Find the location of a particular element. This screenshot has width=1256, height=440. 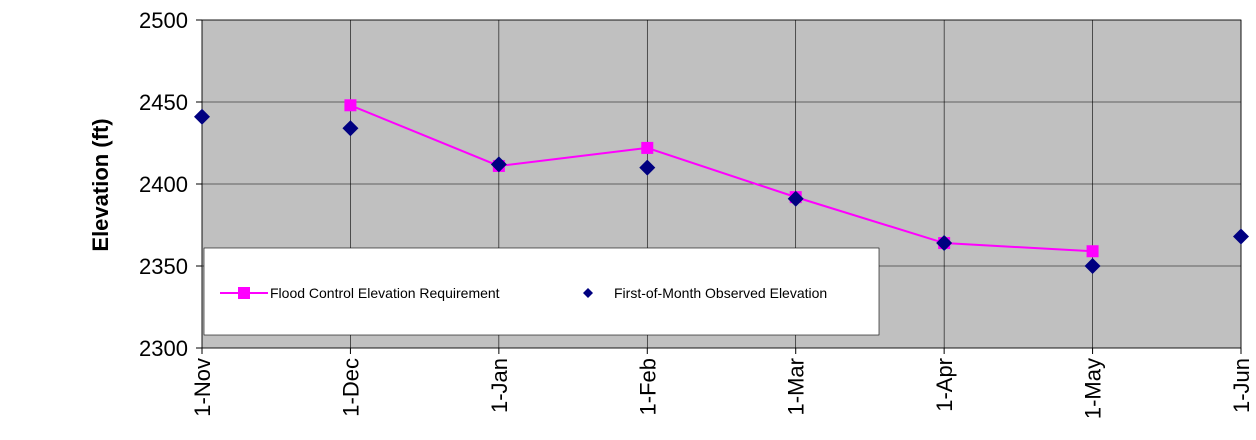

x-tick-label: 1-Dec is located at coordinates (350, 387).